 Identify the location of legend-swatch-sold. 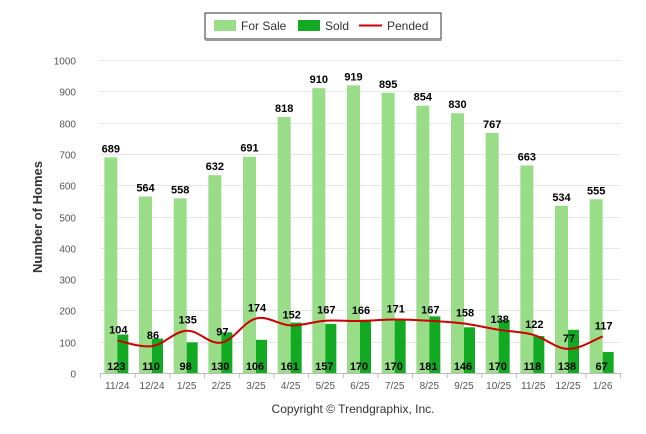
(309, 25).